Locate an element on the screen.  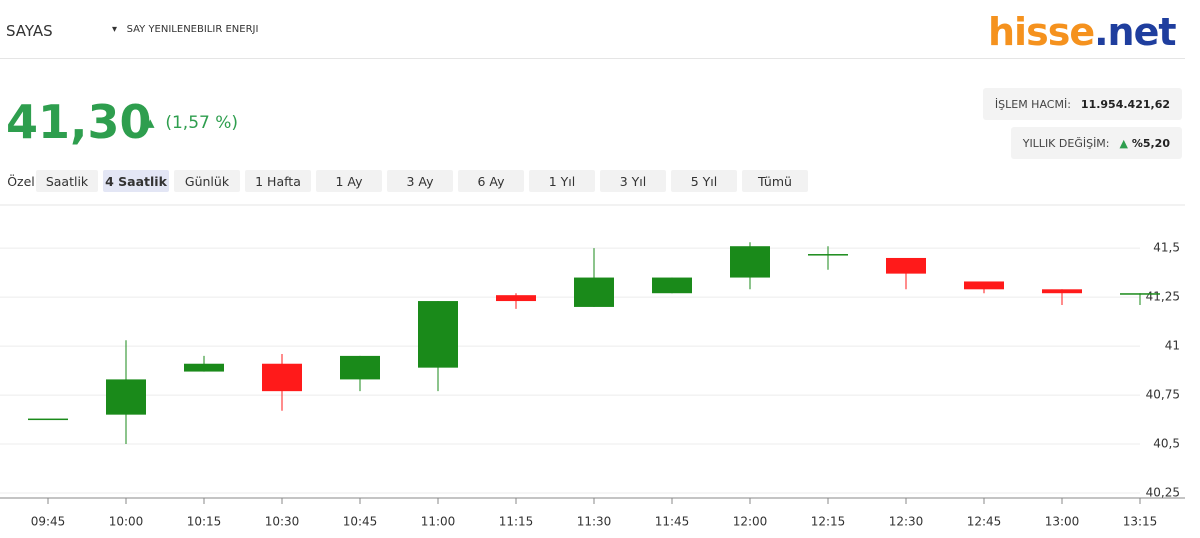
x-tick-label: 10:30 is located at coordinates (282, 522).